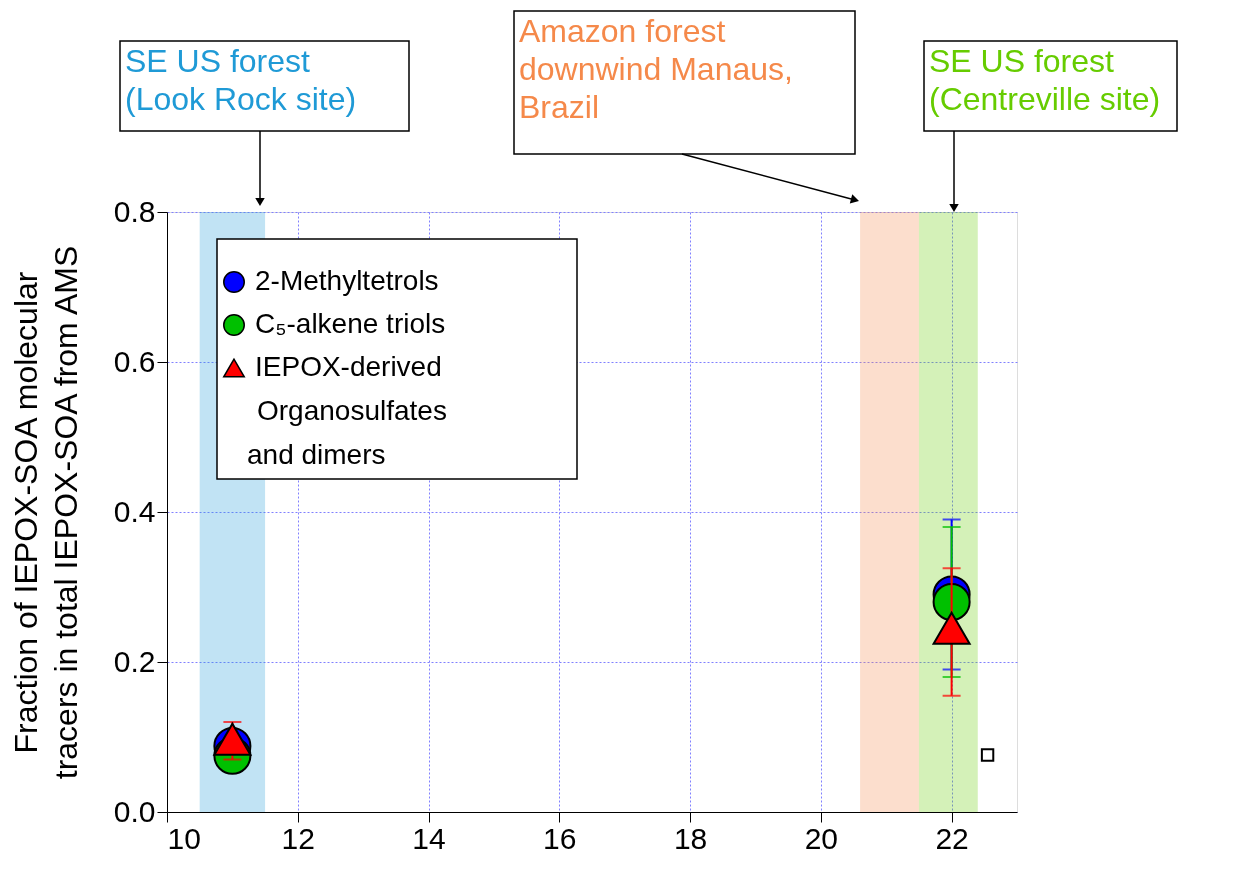 This screenshot has height=895, width=1236. Describe the element at coordinates (690, 838) in the screenshot. I see `x-tick-label: 18` at that location.